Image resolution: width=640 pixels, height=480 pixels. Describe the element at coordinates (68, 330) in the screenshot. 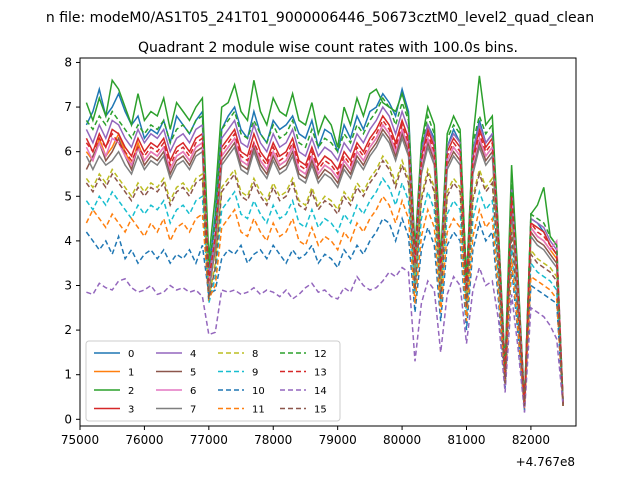

I see `y-tick-label: 2` at that location.